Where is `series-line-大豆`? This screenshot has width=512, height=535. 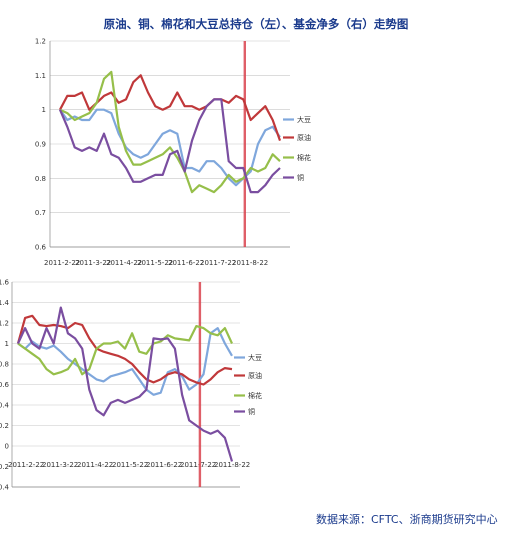 series-line-大豆 is located at coordinates (125, 361).